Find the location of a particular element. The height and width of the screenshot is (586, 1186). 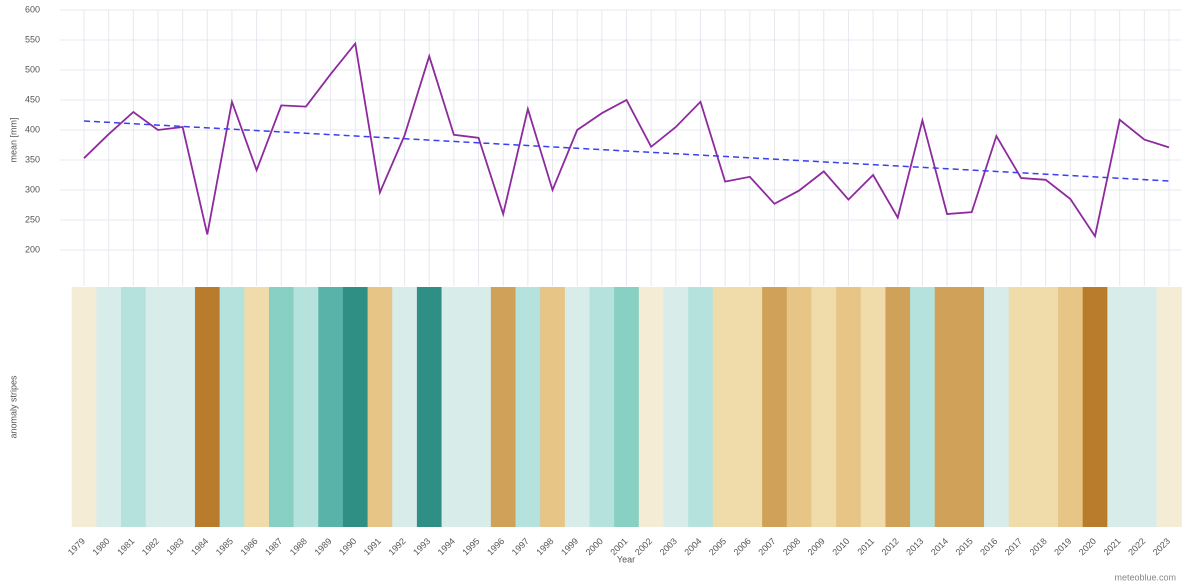

x-tick-label: 1990 is located at coordinates (347, 546).